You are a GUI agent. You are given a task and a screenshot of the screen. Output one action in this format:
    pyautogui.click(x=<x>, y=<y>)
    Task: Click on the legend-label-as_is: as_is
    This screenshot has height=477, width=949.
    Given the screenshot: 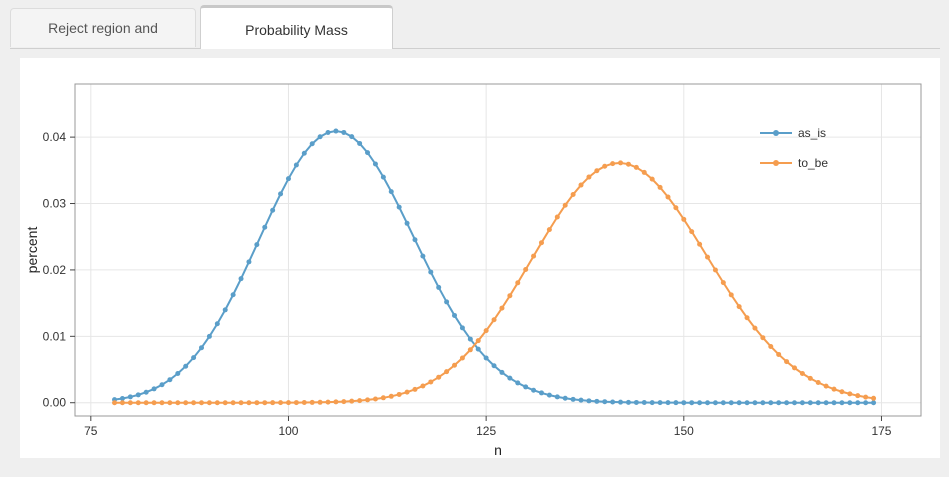 What is the action you would take?
    pyautogui.click(x=812, y=133)
    